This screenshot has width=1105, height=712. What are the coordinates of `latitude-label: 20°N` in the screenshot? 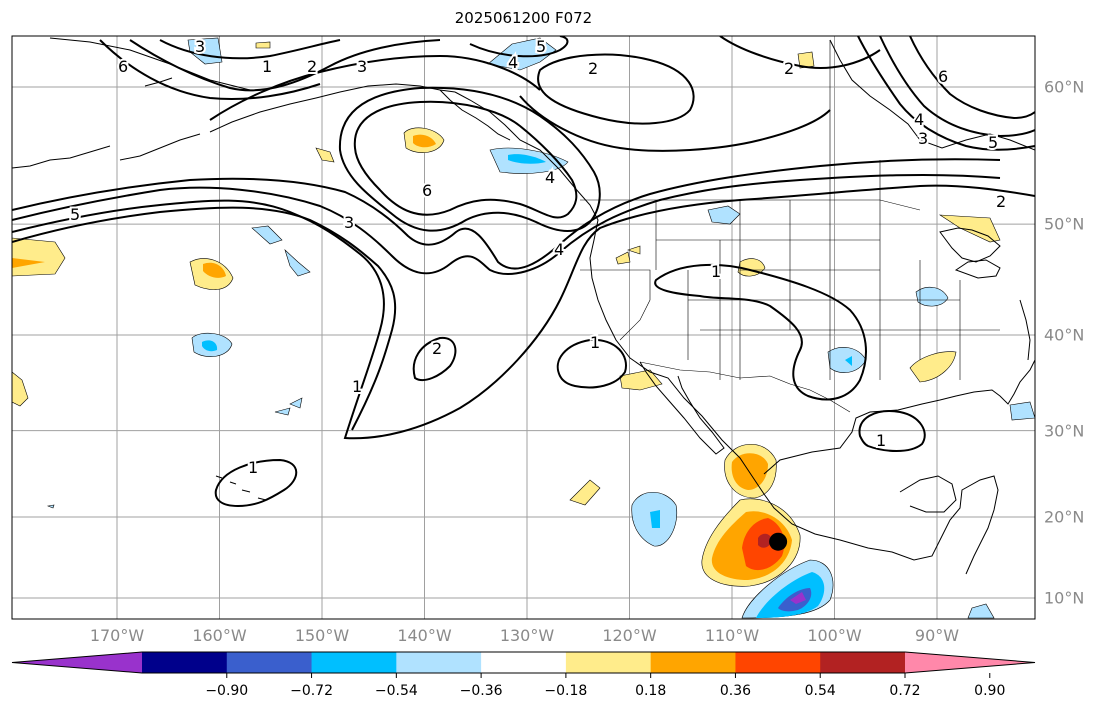 It's located at (1064, 517).